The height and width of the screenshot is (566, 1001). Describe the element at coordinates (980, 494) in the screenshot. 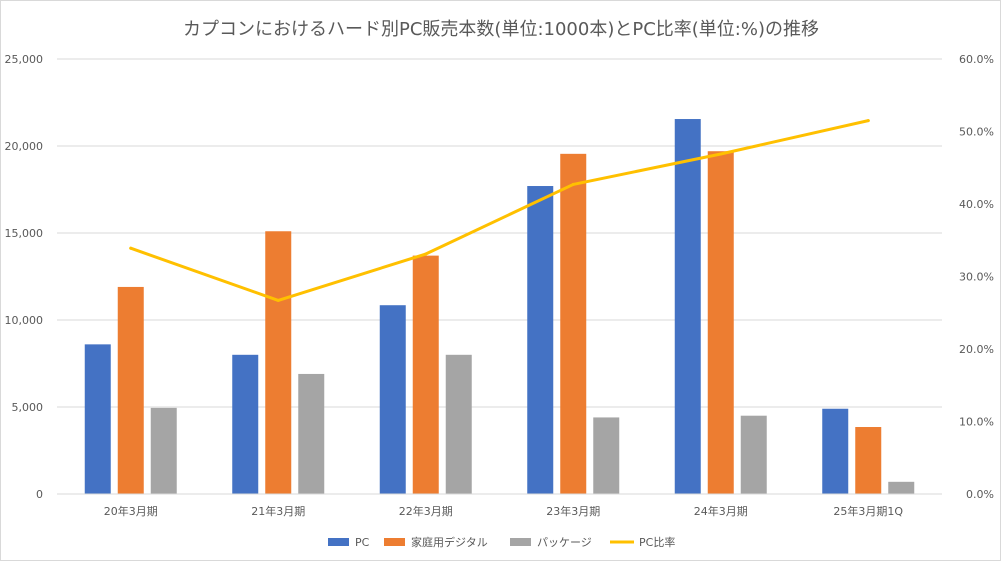

I see `right-axis-tick-label: 0.0%` at that location.